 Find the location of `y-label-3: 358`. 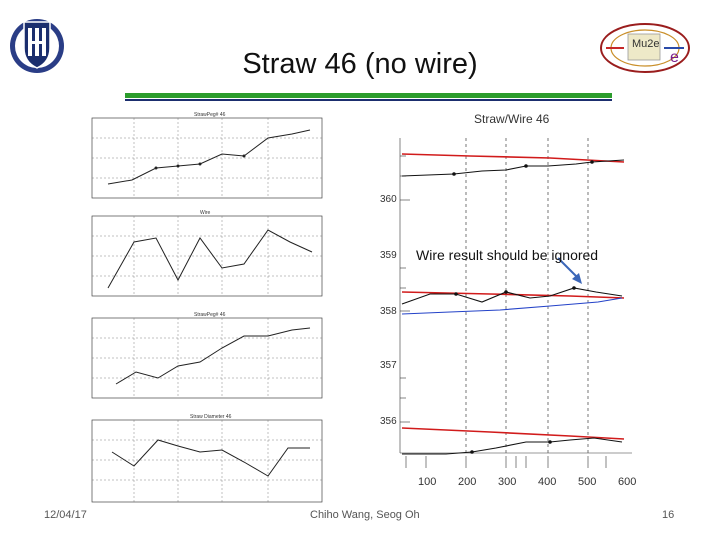

y-label-3: 358 is located at coordinates (388, 311).